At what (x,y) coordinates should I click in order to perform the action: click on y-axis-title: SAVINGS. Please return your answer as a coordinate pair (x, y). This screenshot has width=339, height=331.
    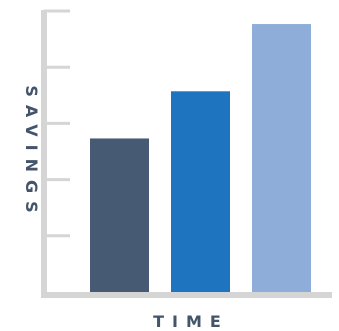
    Looking at the image, I should click on (31, 152).